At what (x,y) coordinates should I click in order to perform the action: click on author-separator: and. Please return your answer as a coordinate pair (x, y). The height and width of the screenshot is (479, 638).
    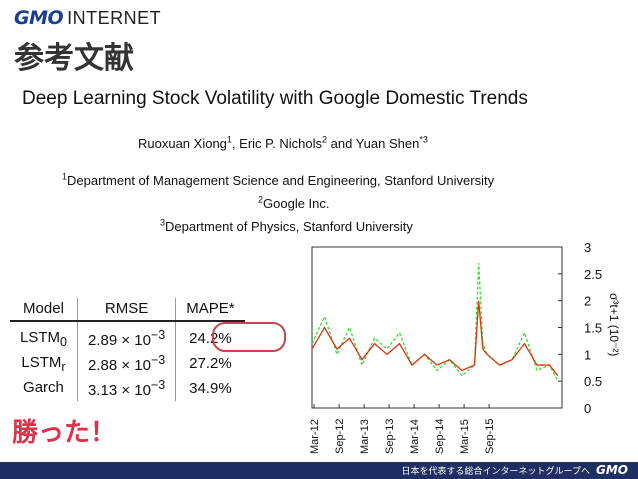
    Looking at the image, I should click on (341, 143).